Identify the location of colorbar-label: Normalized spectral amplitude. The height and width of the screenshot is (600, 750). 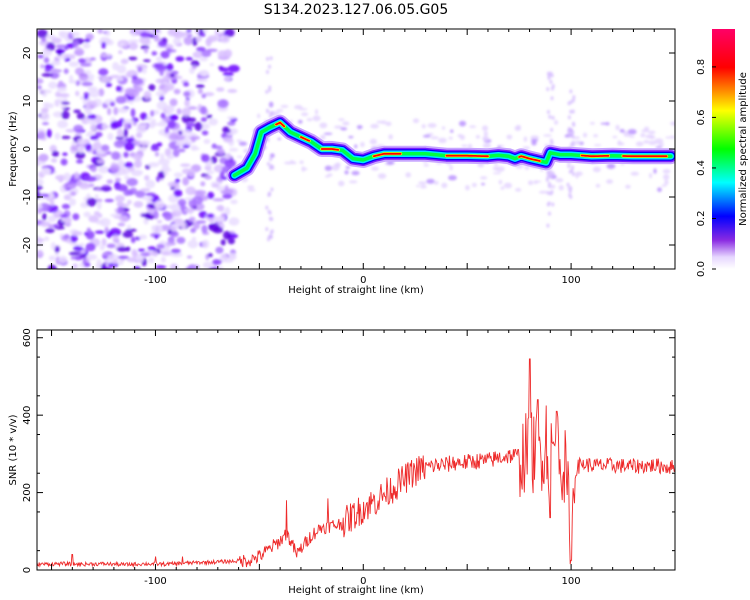
(743, 149).